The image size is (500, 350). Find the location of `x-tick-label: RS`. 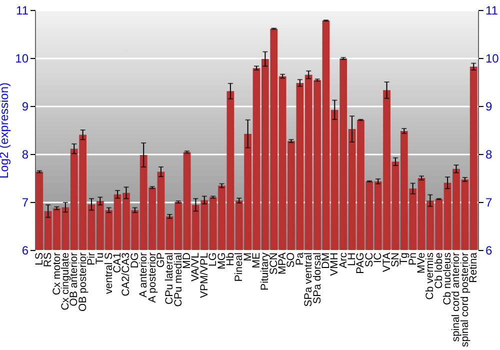

x-tick-label: RS is located at coordinates (48, 260).